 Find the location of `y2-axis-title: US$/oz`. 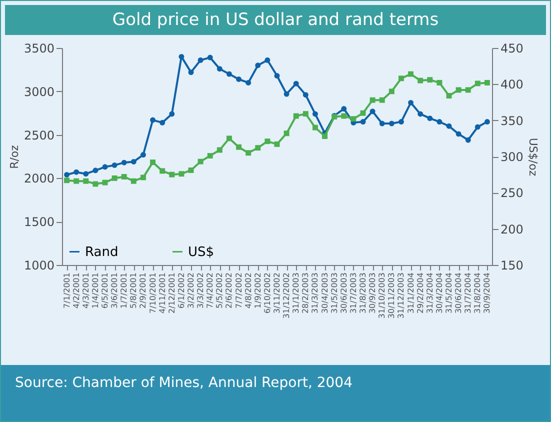

y2-axis-title: US$/oz is located at coordinates (533, 157).